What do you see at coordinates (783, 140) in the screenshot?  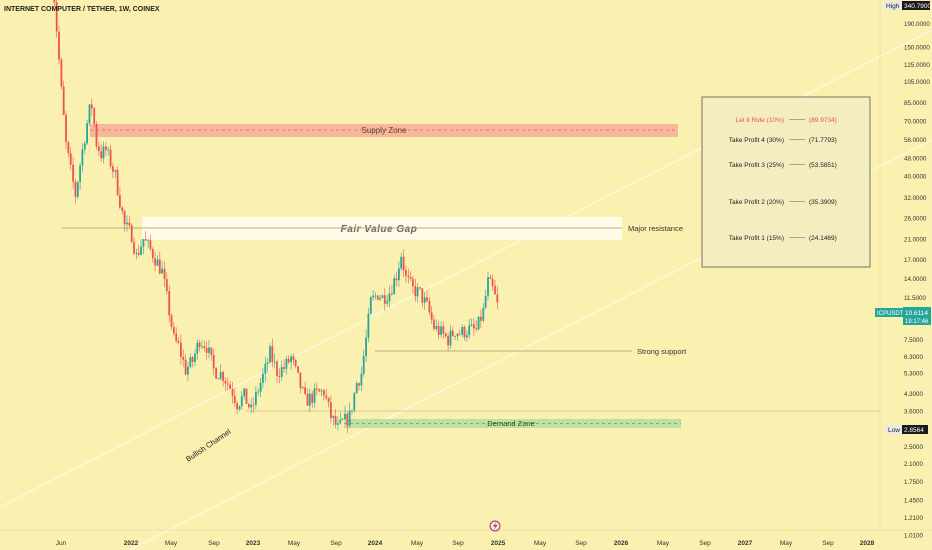 I see `target-row: Take Profit 4 (30%) (71.7793)` at bounding box center [783, 140].